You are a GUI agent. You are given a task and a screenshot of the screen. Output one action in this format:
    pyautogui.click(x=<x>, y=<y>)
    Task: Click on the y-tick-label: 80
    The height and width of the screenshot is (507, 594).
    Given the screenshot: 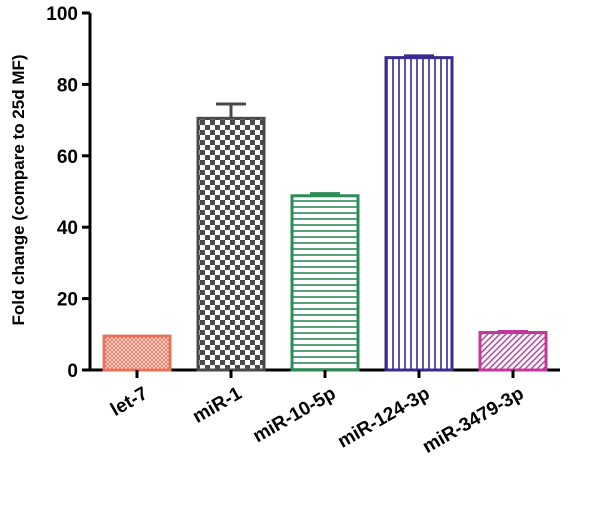 What is the action you would take?
    pyautogui.click(x=67, y=85)
    